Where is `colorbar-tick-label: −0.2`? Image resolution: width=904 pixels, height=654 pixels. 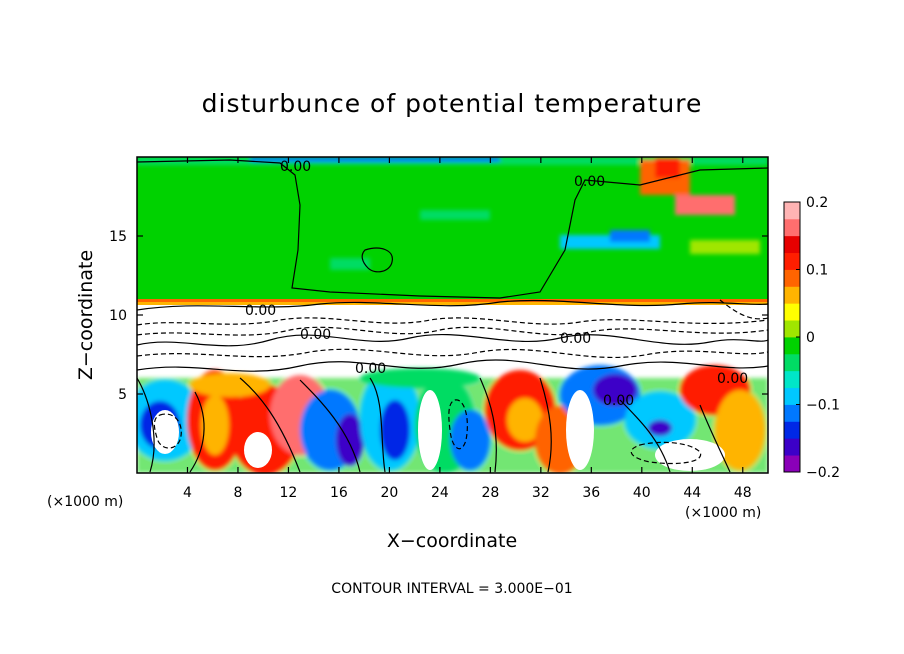
colorbar-tick-label: −0.2 is located at coordinates (823, 473).